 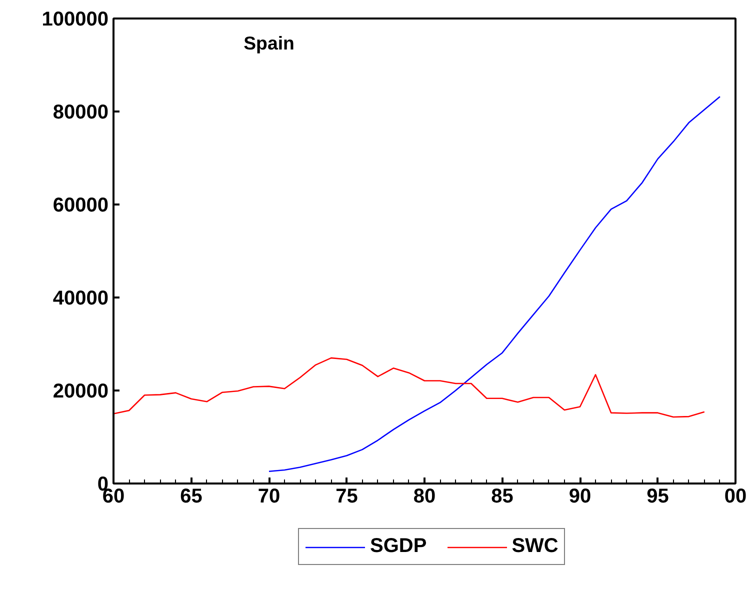 What do you see at coordinates (347, 497) in the screenshot?
I see `x-tick-label: 75` at bounding box center [347, 497].